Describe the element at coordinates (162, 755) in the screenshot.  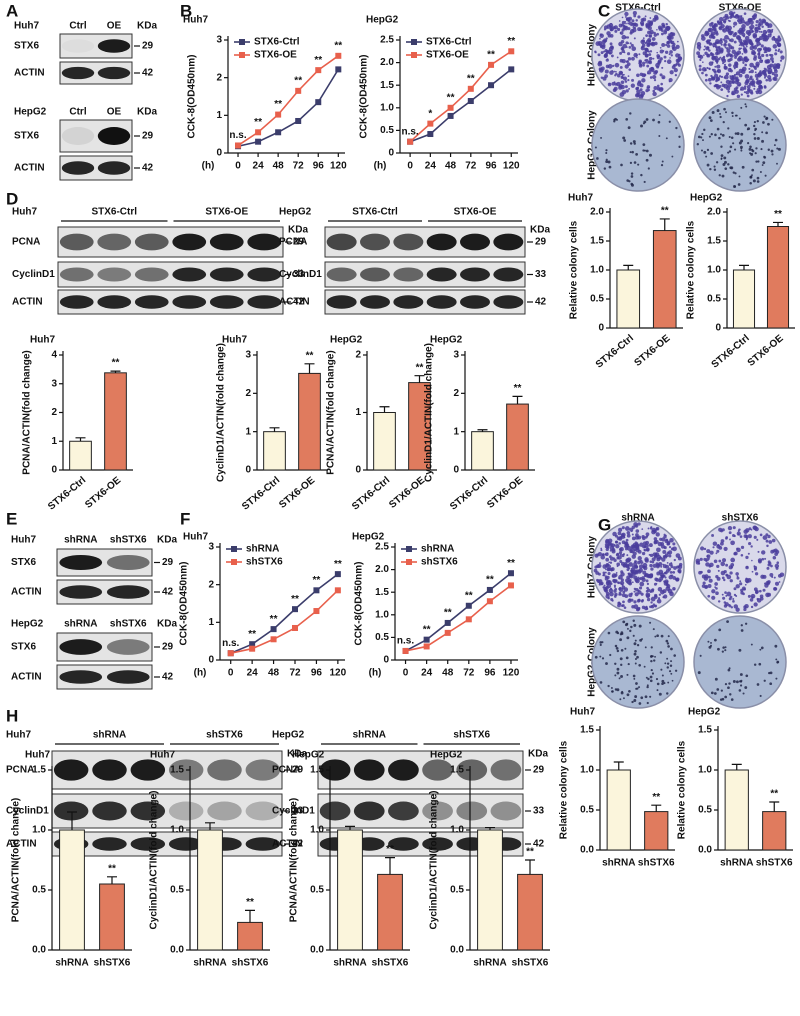
I see `chart-title: Huh7` at that location.